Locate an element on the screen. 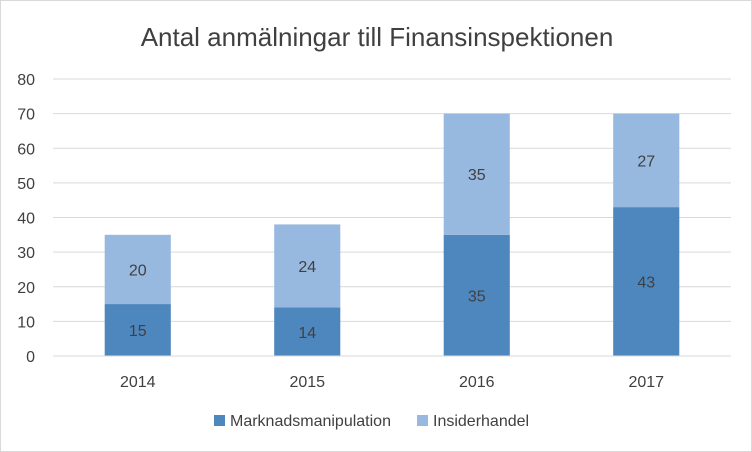 The width and height of the screenshot is (752, 452). bar-insiderhandel-2017 is located at coordinates (646, 160).